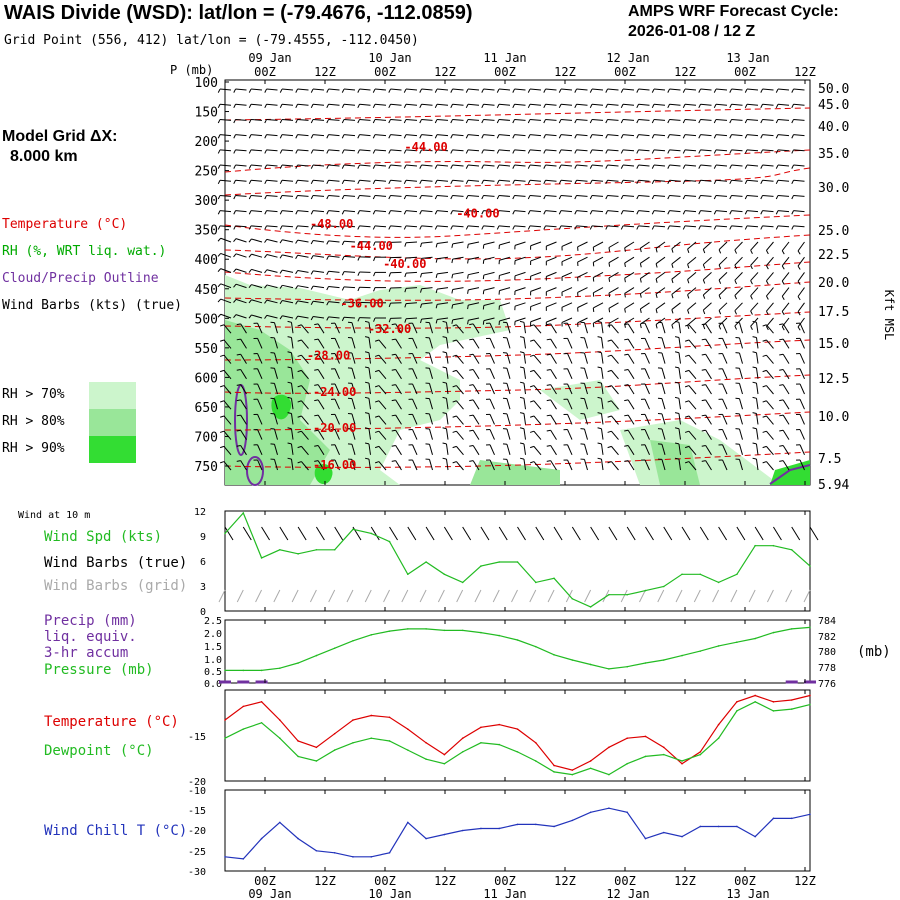  Describe the element at coordinates (243, 859) in the screenshot. I see `wind-chill-line-point` at that location.